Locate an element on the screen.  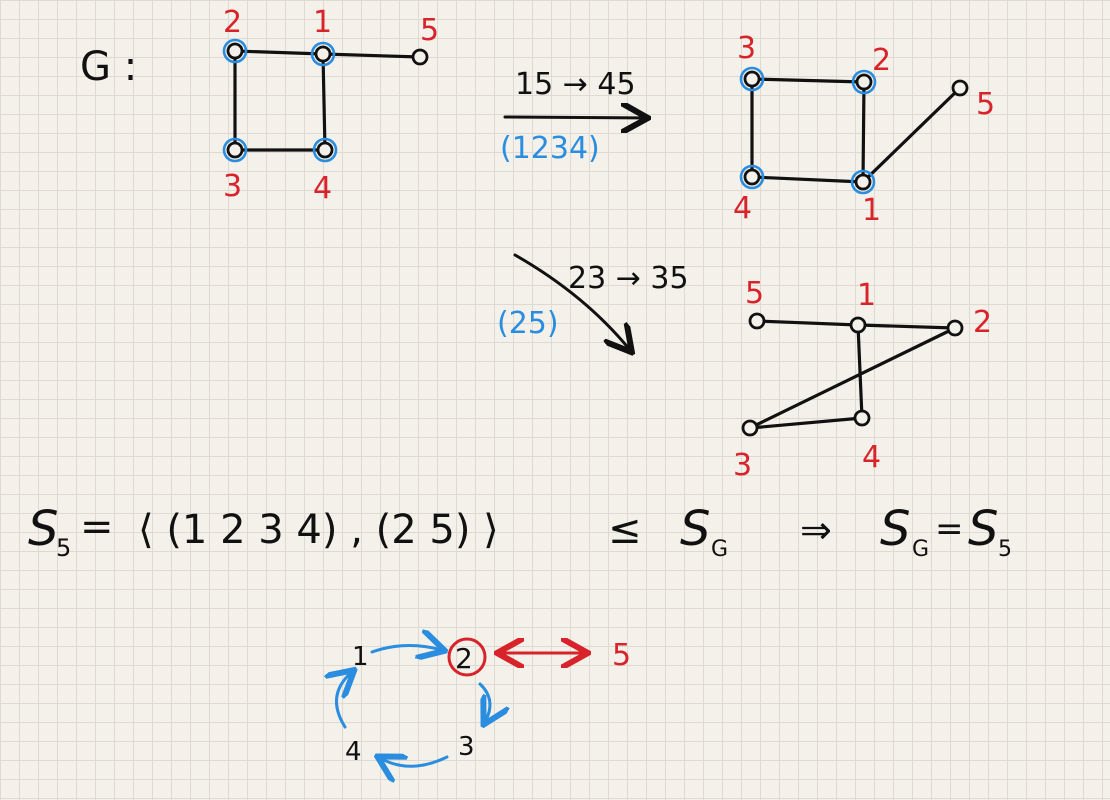
graph-after-25: 5 1 2 3 4 is located at coordinates (862, 379).